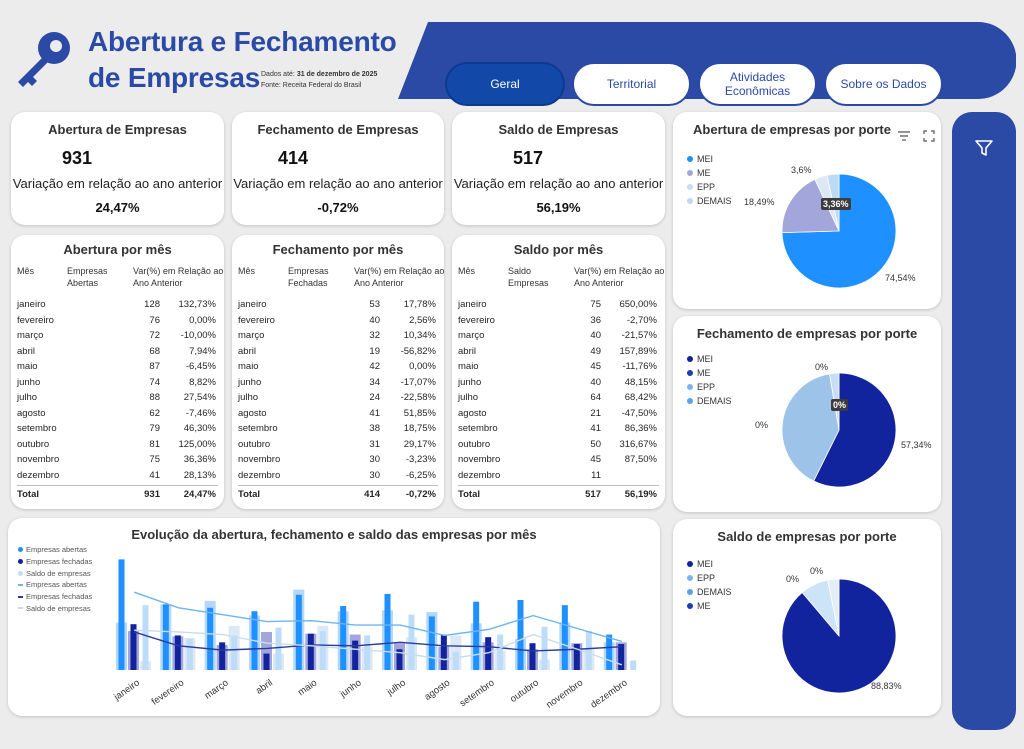  What do you see at coordinates (595, 320) in the screenshot?
I see `table-cell-value: 36` at bounding box center [595, 320].